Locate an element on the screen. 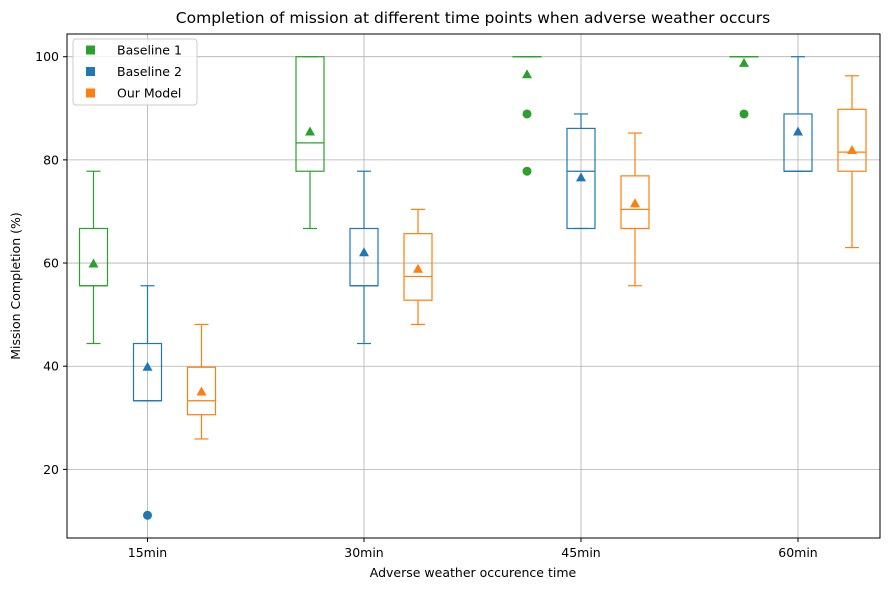  y-tick-label: 40 is located at coordinates (51, 366).